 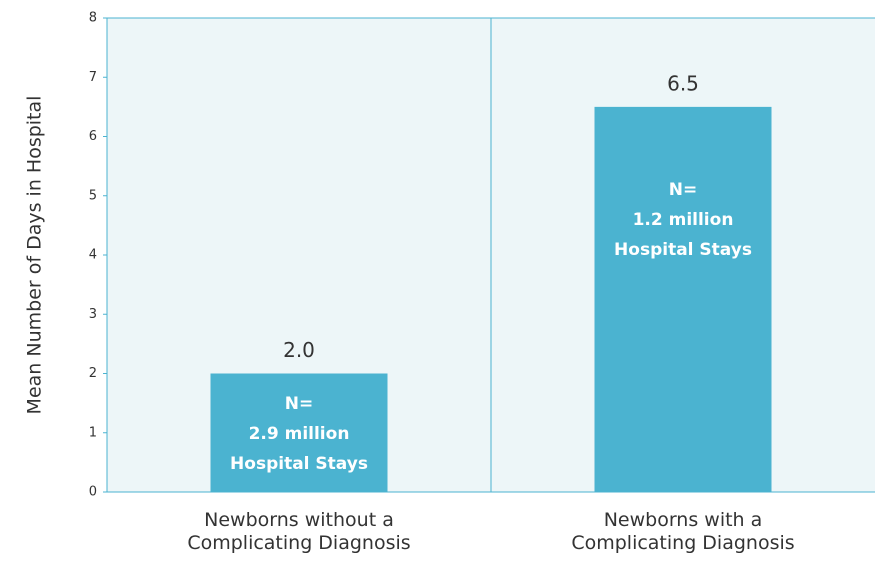 I want to click on y-tick-label: 3, so click(x=93, y=314).